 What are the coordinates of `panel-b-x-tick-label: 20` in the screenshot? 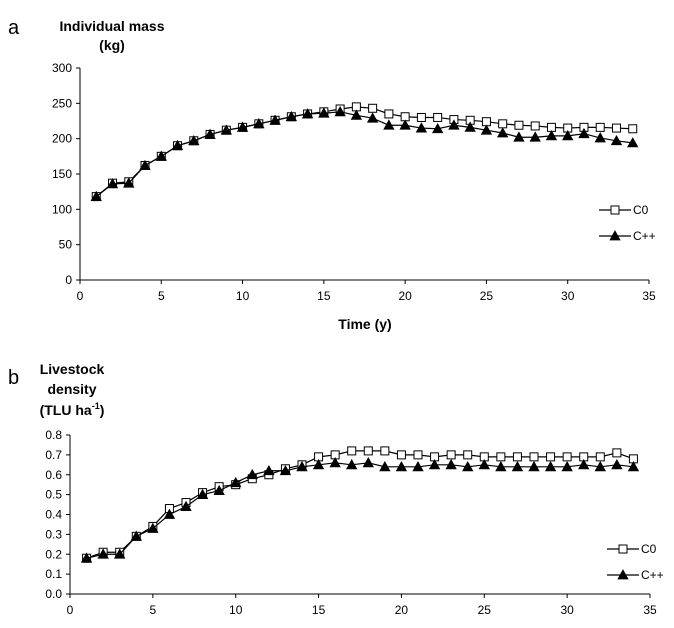 It's located at (402, 610).